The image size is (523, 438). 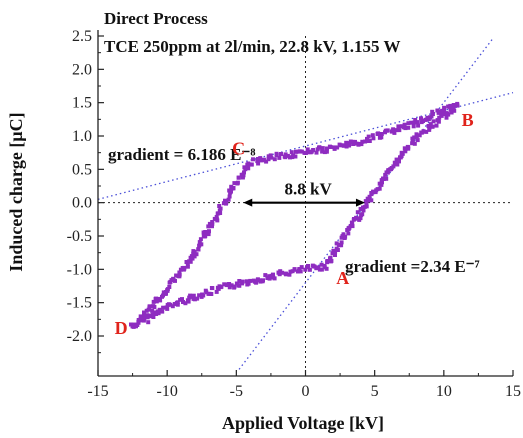 I want to click on x-tick-label: 5, so click(x=375, y=391).